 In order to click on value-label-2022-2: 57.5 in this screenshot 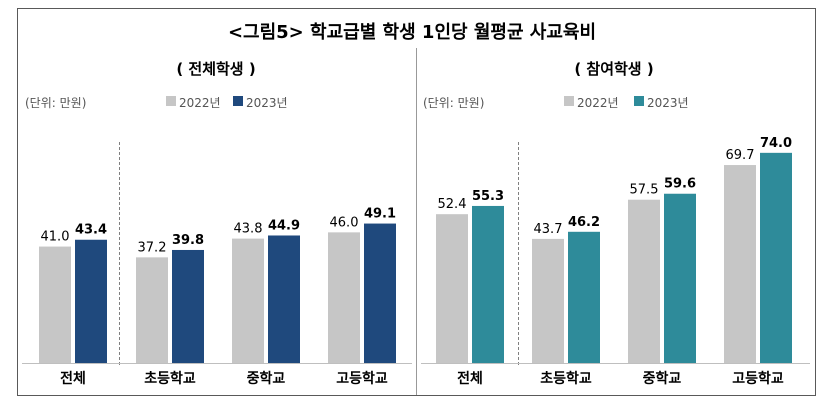, I will do `click(644, 190)`.